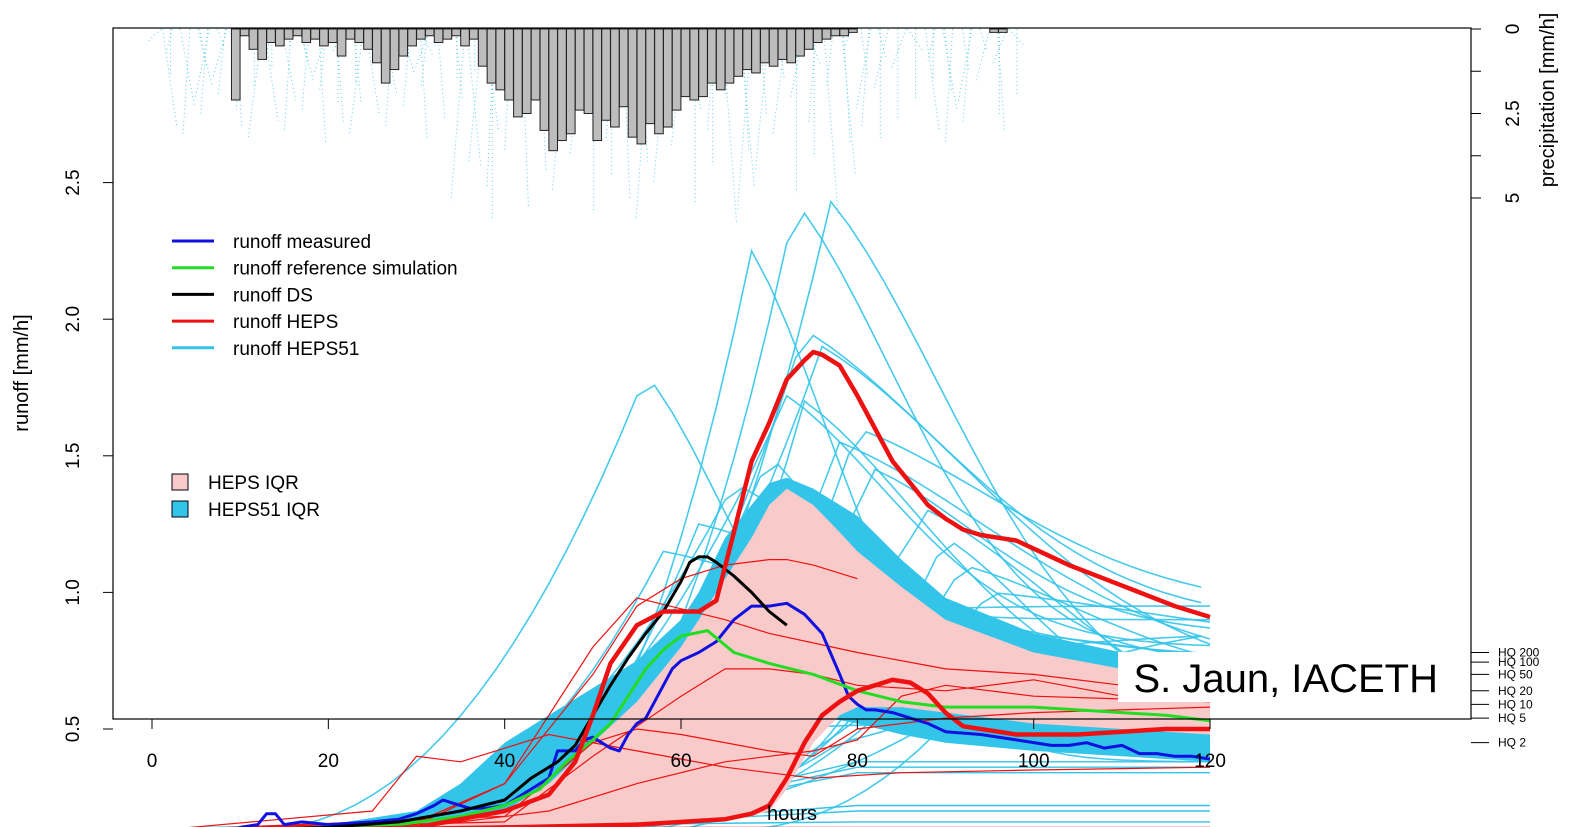 This screenshot has width=1575, height=827. Describe the element at coordinates (73, 592) in the screenshot. I see `y-axis-tick-label: 1.0` at that location.